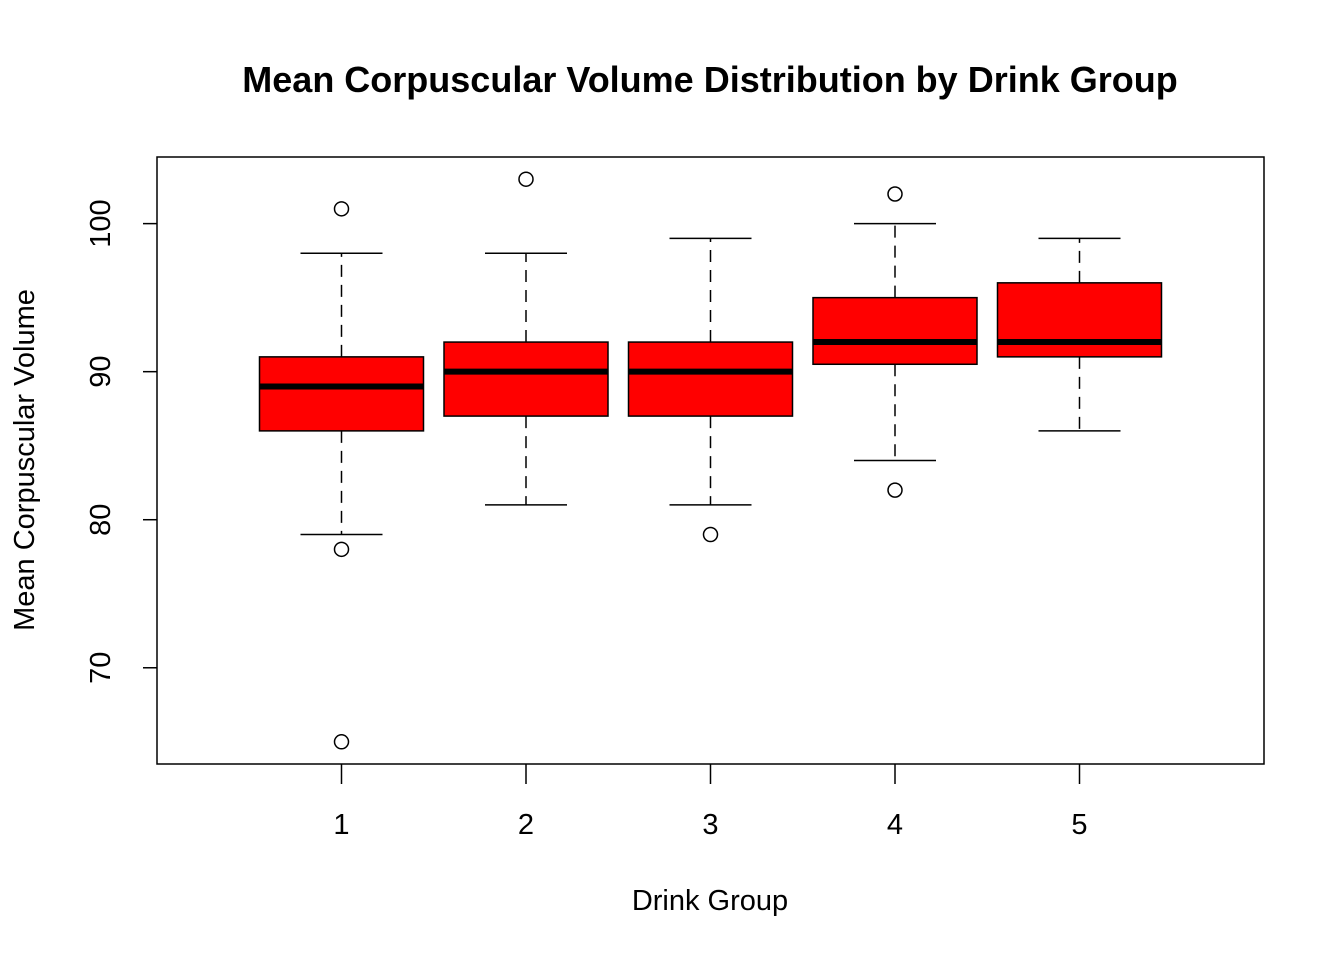  I want to click on y-tick-label: 100, so click(101, 223).